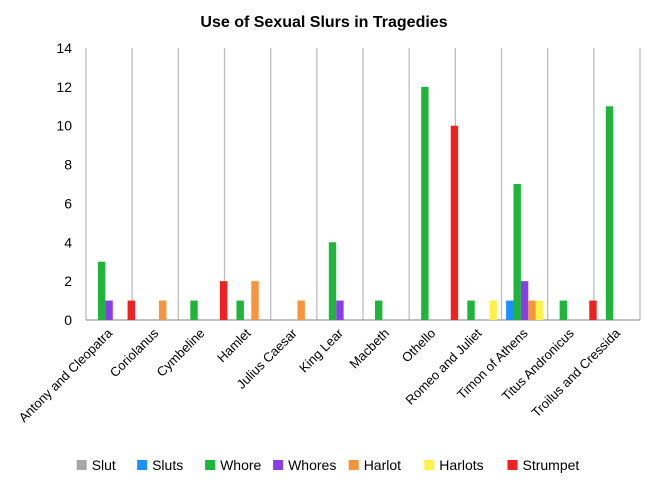  I want to click on x-tick-label: Hamlet, so click(234, 345).